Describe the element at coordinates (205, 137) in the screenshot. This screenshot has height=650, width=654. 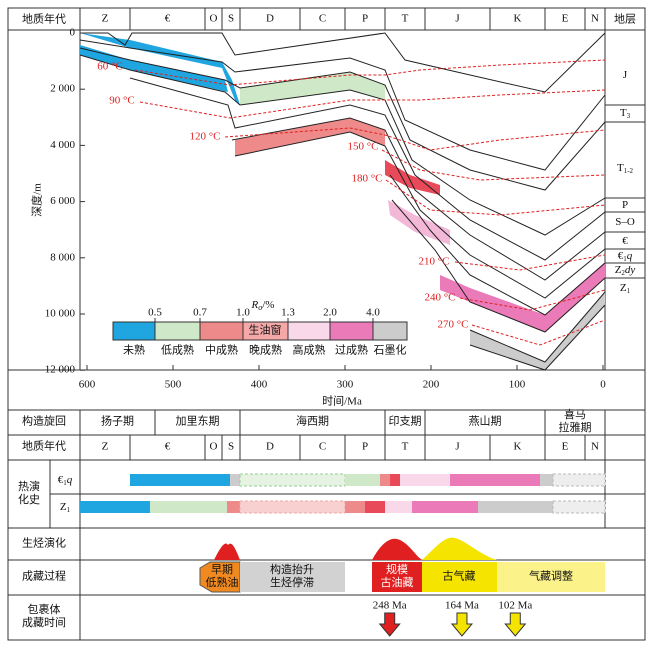
I see `isotherm-label: 120 °C` at that location.